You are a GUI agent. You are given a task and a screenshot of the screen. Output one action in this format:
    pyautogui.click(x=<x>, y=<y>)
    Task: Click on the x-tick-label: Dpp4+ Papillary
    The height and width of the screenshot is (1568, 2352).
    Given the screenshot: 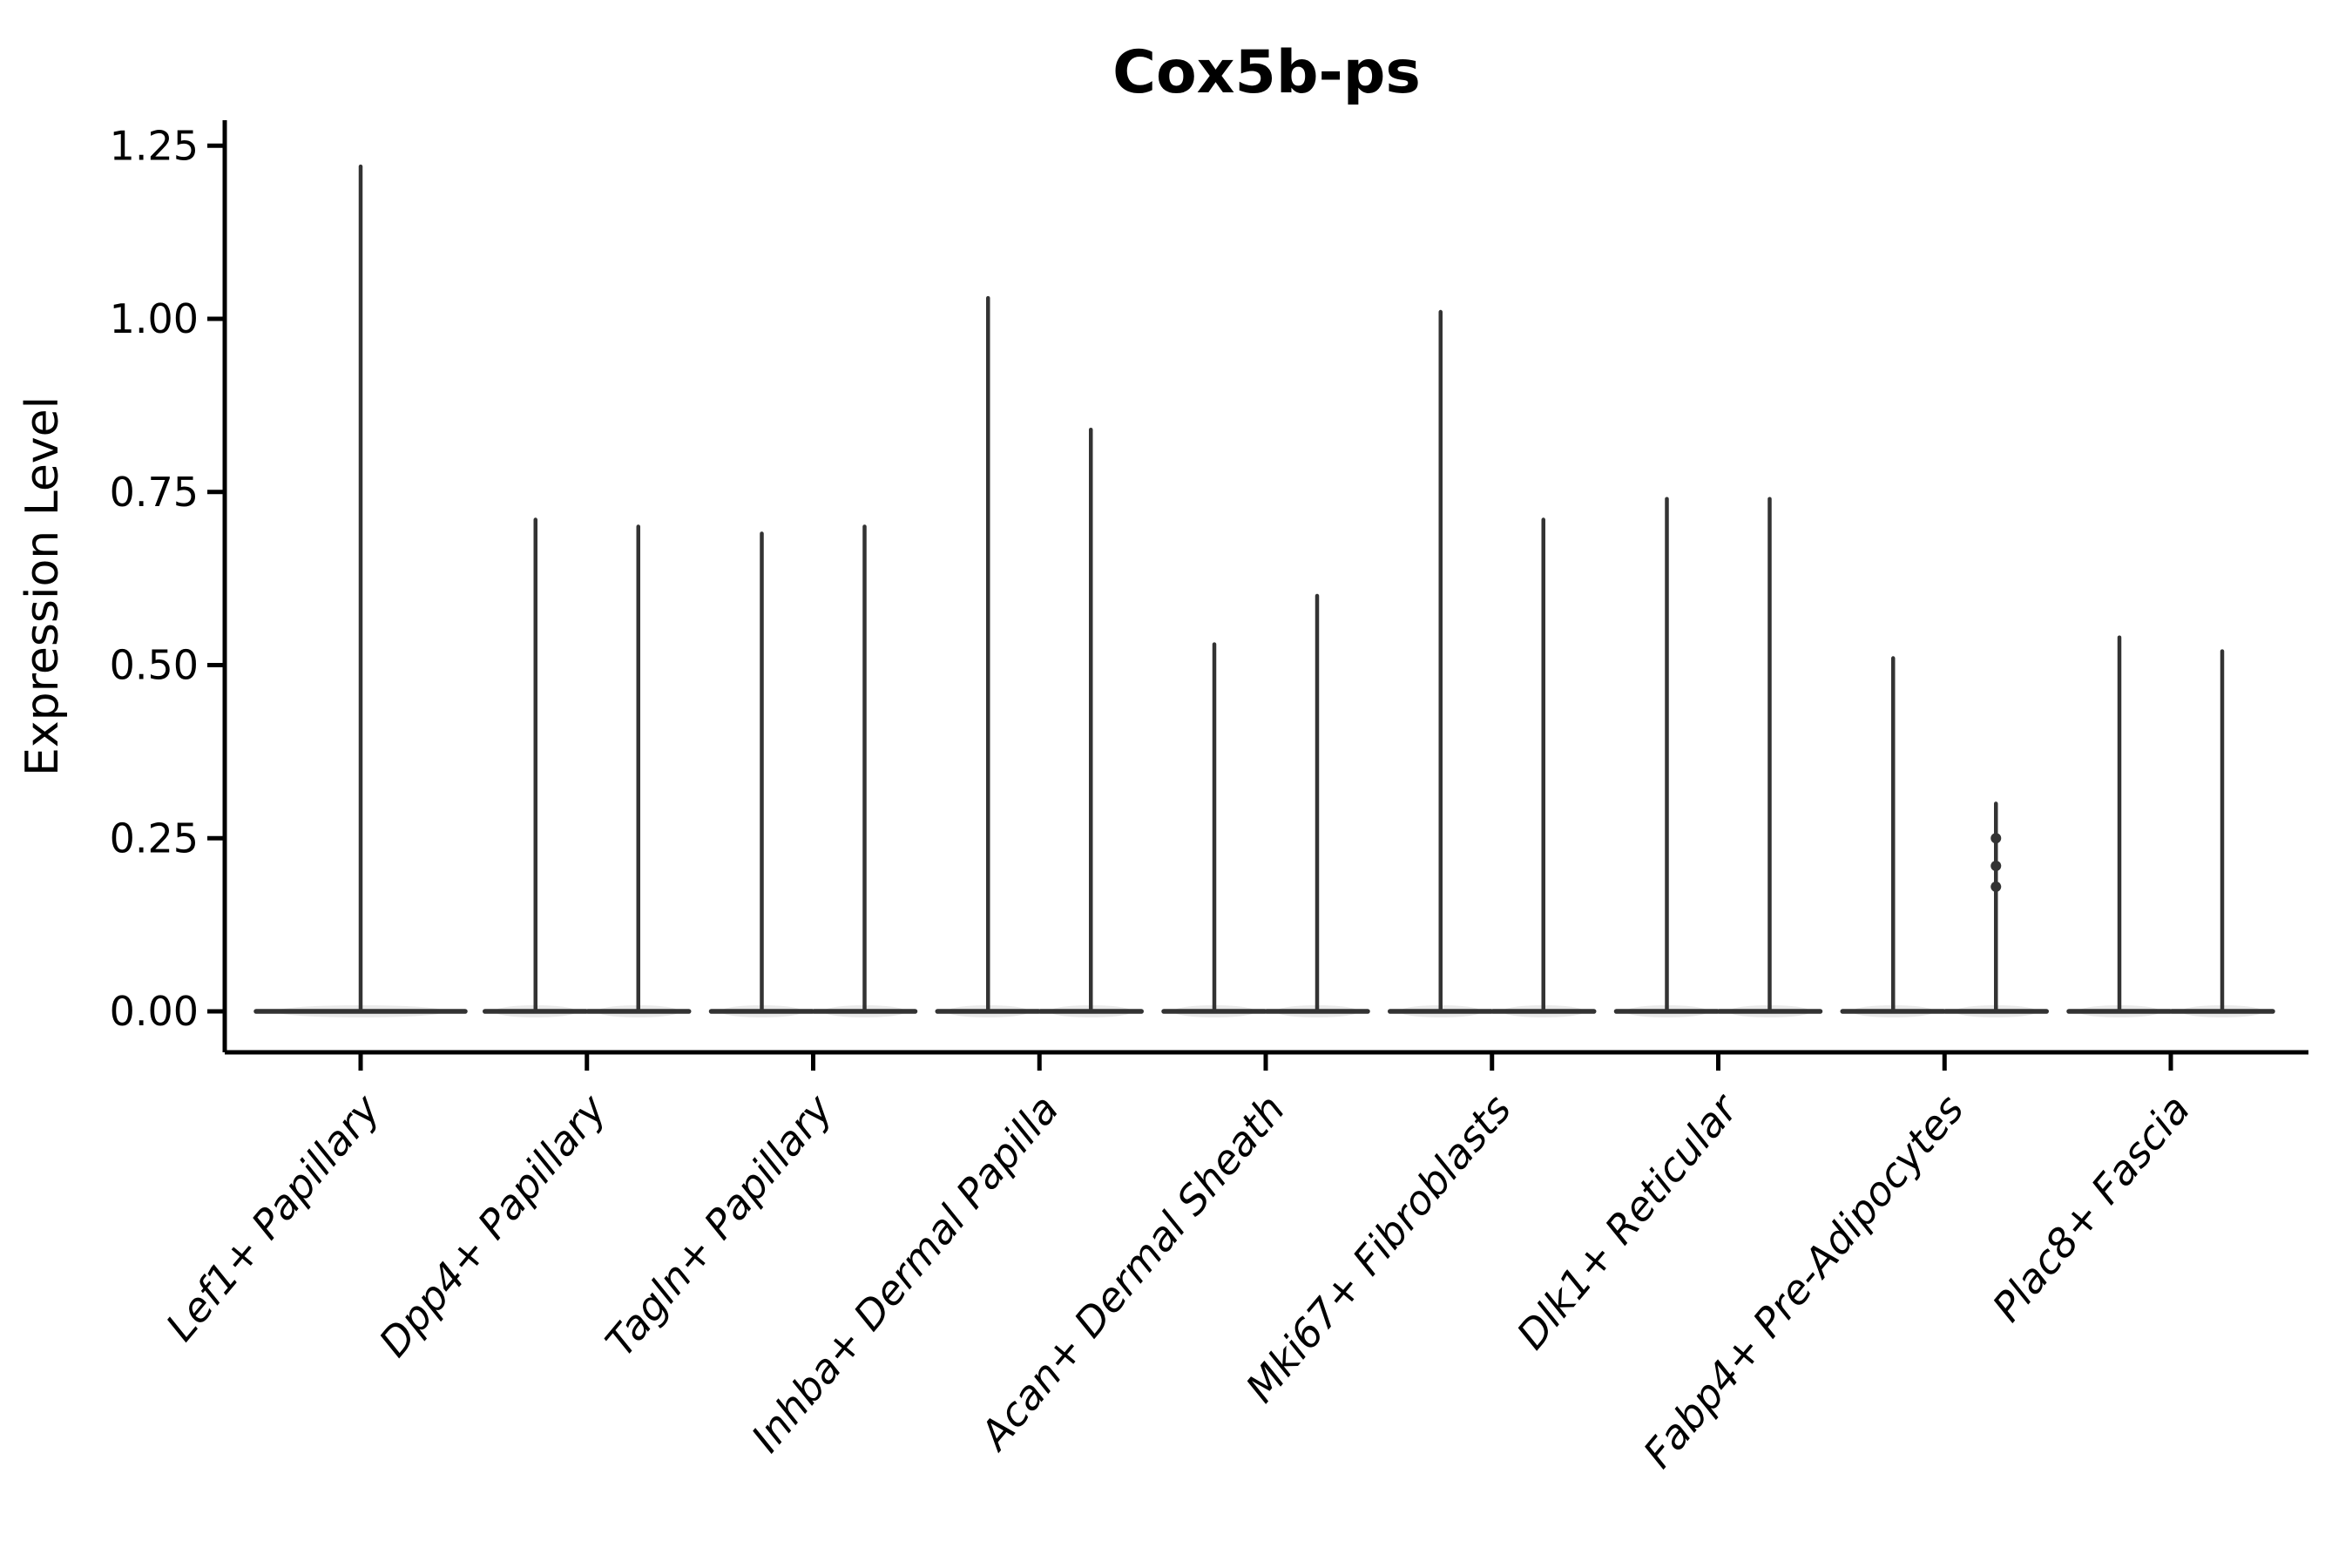 What is the action you would take?
    pyautogui.click(x=492, y=1225)
    